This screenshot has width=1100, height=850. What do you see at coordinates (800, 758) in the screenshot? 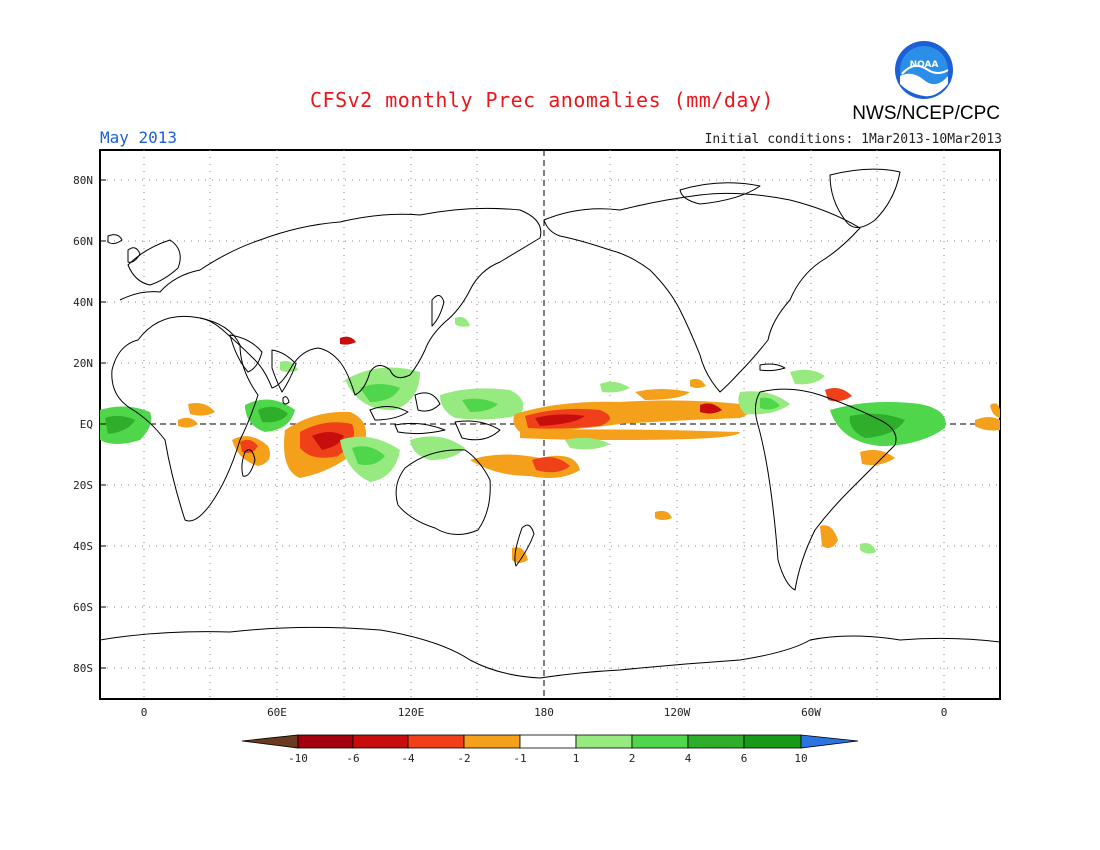
I see `colorbar-label: 10` at bounding box center [800, 758].